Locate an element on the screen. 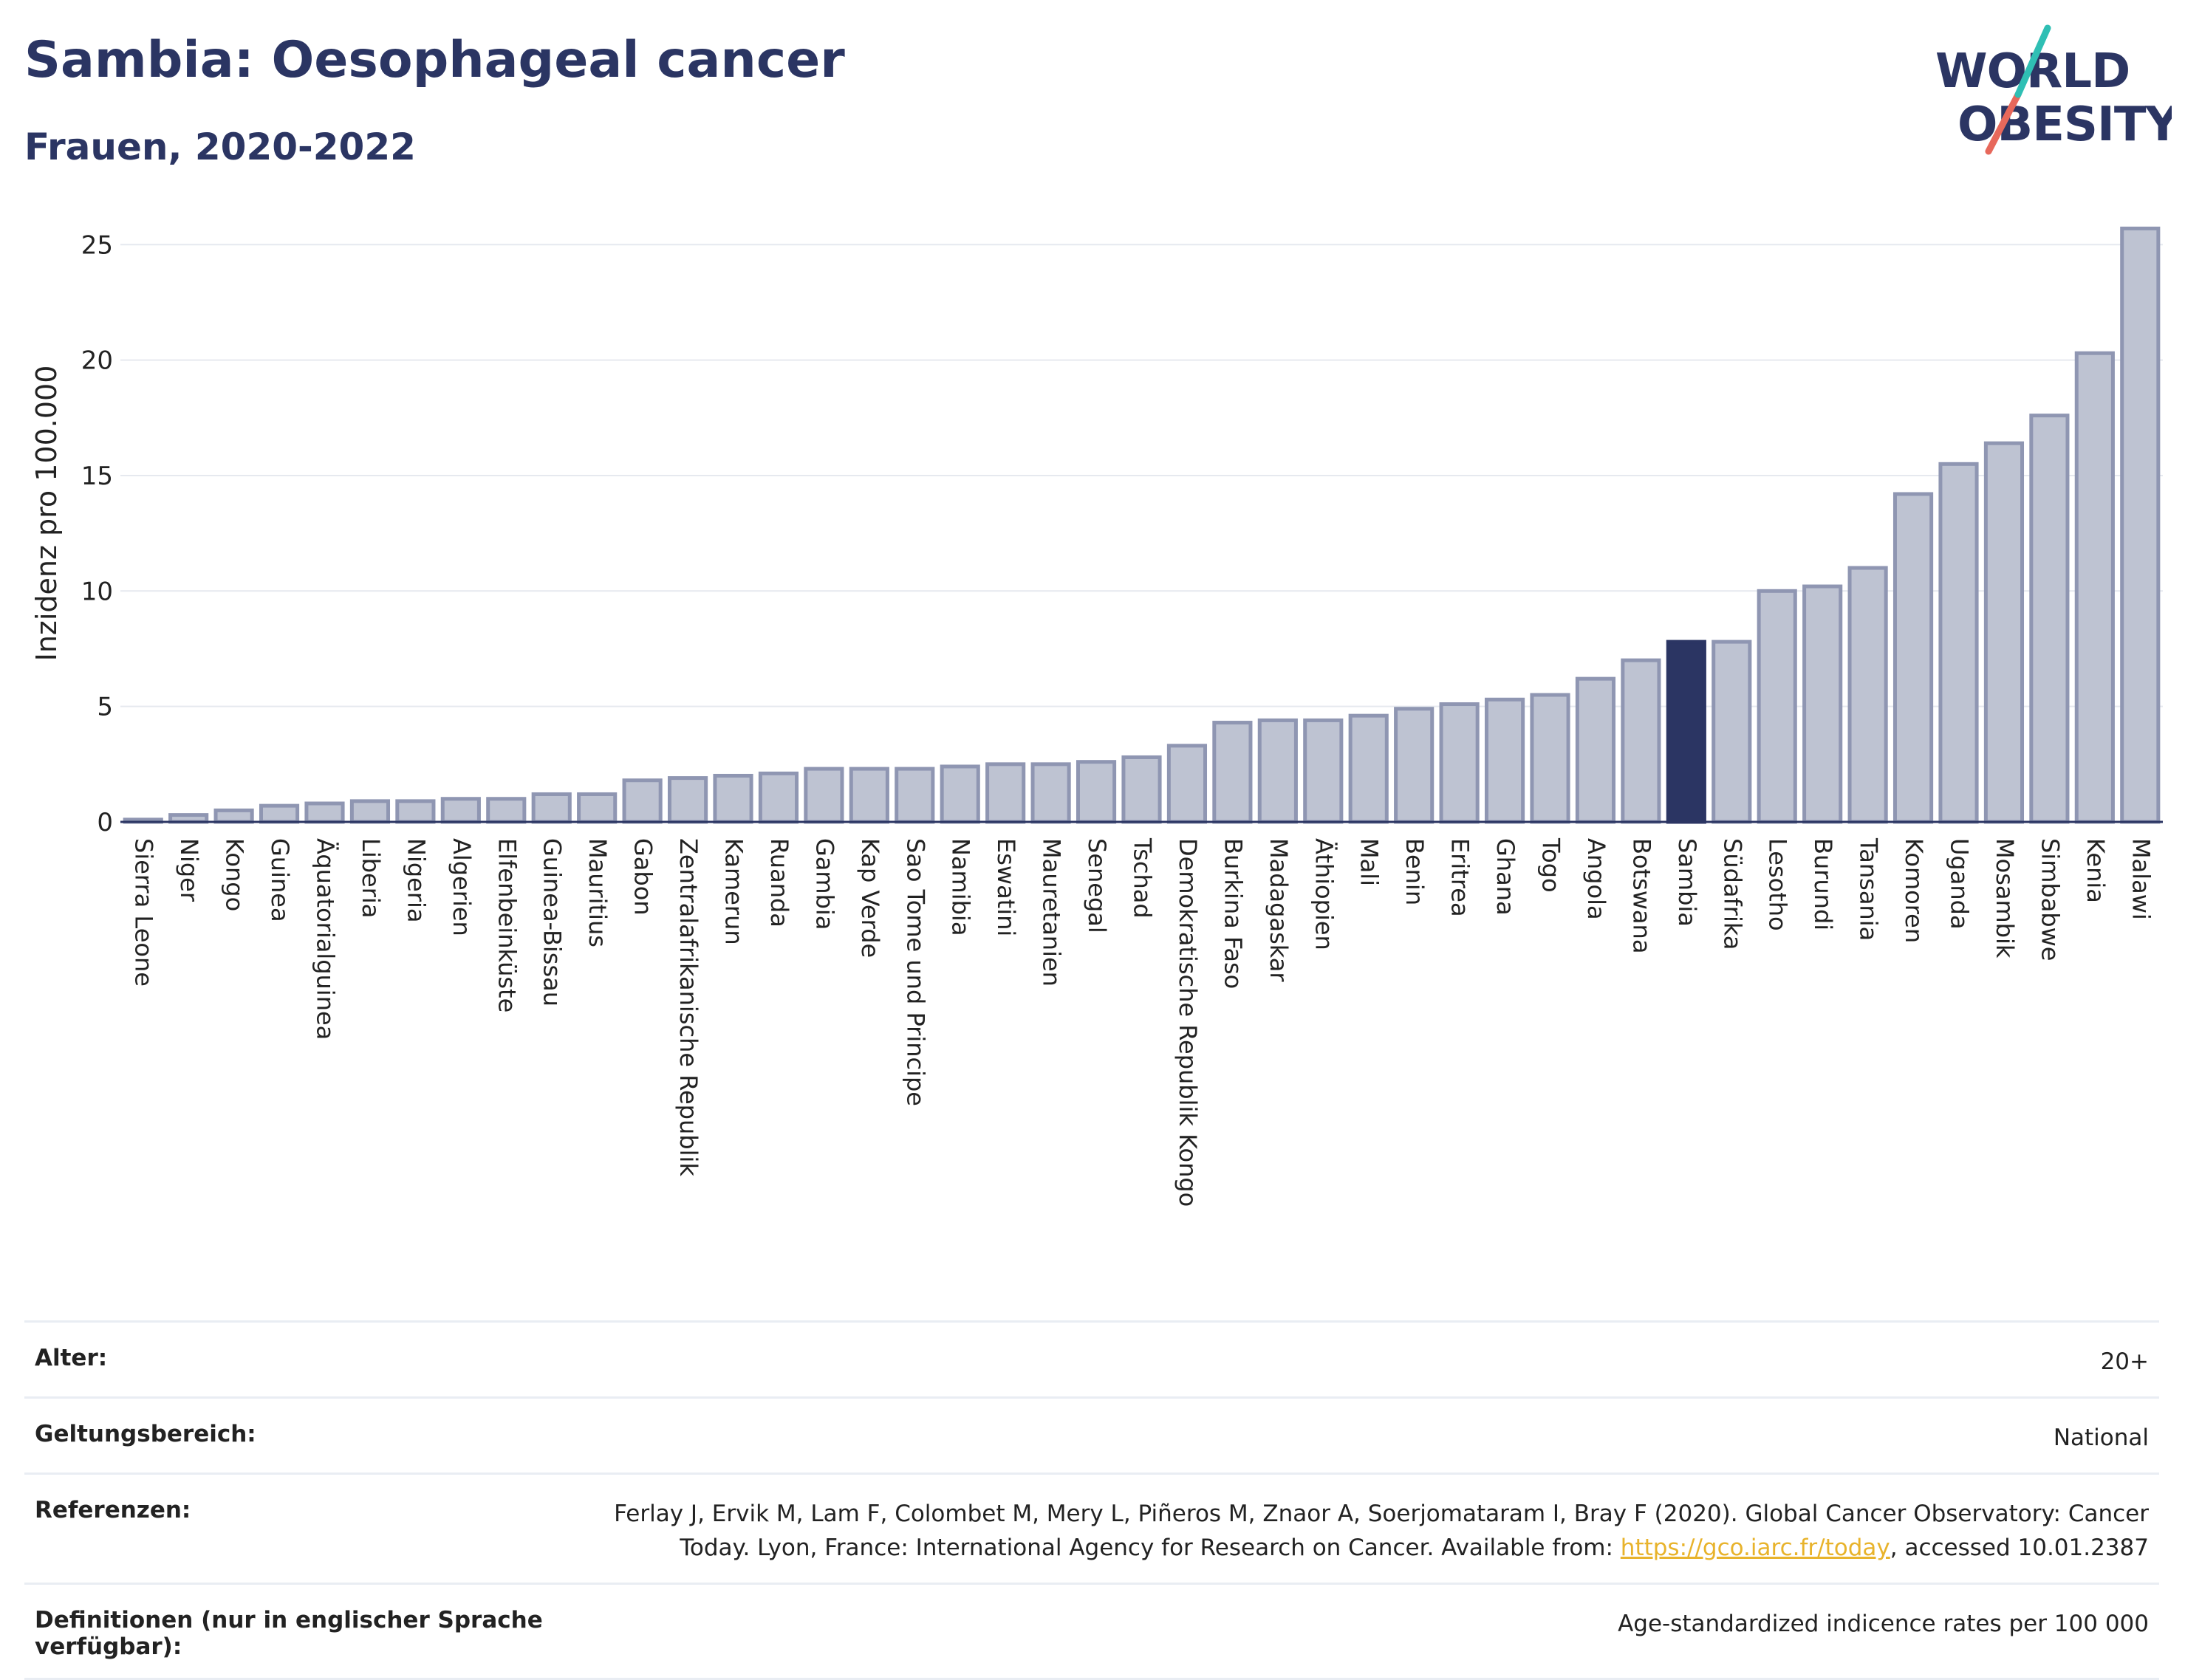  x-tick-label: Mauretanien is located at coordinates (1052, 913).